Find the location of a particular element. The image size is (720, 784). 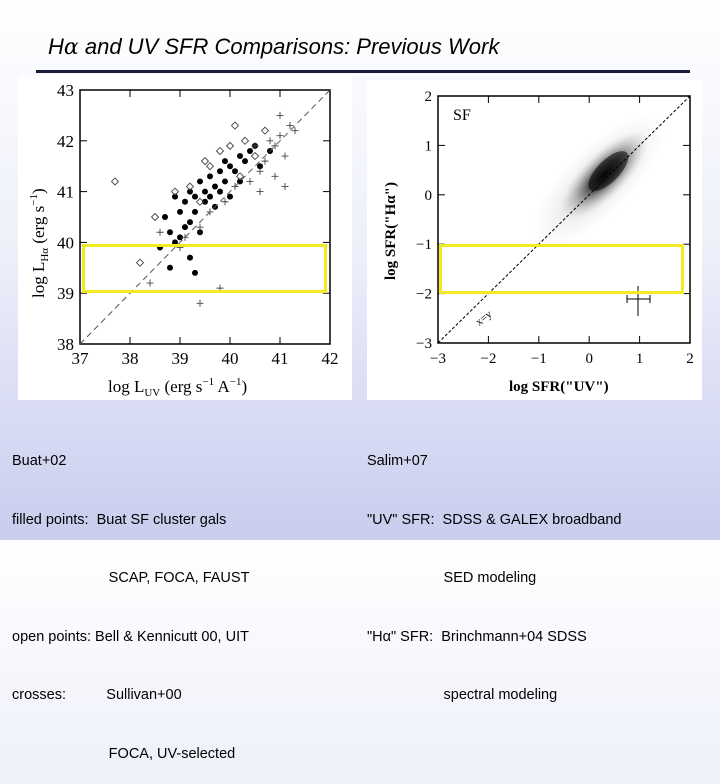

right-reference-line is located at coordinates (564, 219).